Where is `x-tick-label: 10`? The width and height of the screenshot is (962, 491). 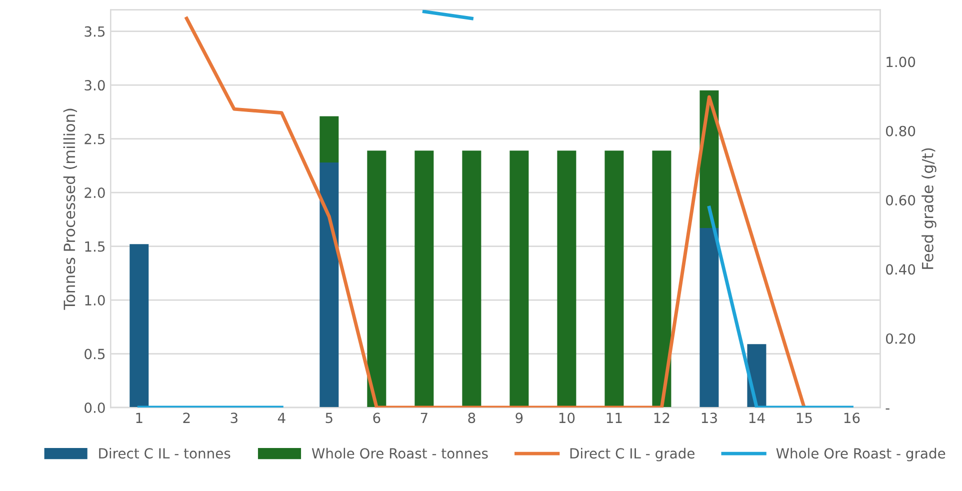
x-tick-label: 10 is located at coordinates (567, 418).